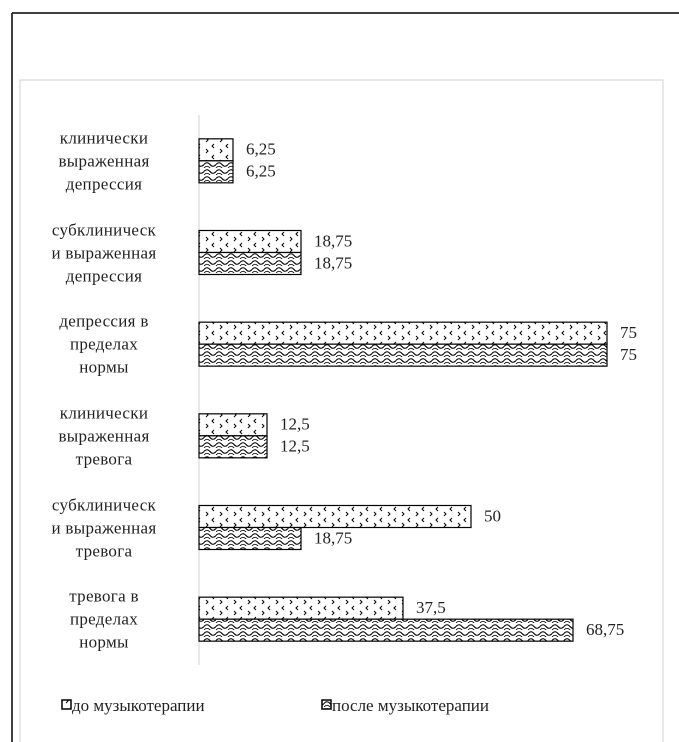  What do you see at coordinates (605, 629) in the screenshot?
I see `value-label: 68,75` at bounding box center [605, 629].